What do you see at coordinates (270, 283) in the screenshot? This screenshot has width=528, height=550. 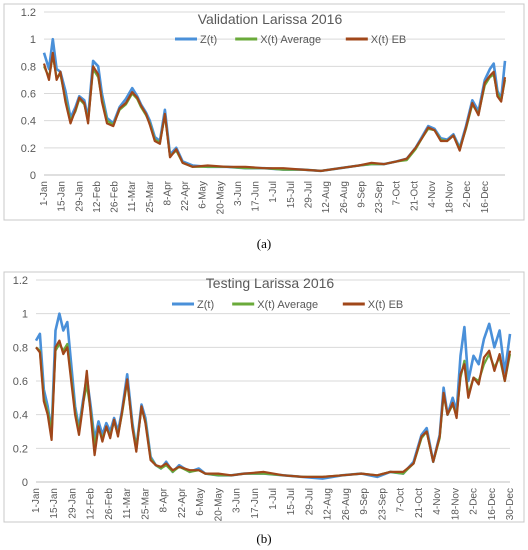 I see `chart-title: Testing Larissa 2016` at bounding box center [270, 283].